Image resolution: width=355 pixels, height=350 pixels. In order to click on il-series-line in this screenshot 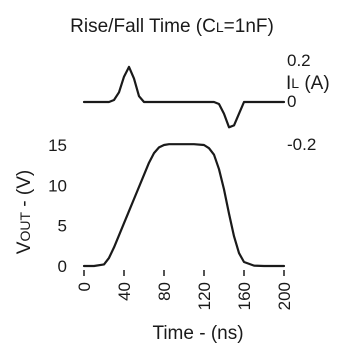, I will do `click(184, 97)`.